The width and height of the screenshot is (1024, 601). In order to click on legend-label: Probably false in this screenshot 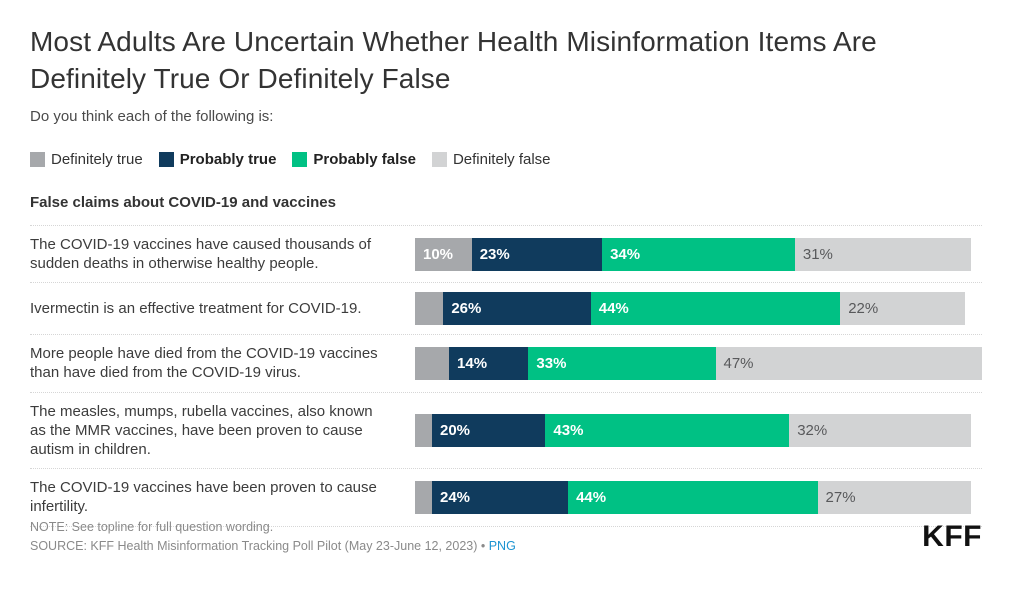, I will do `click(364, 159)`.